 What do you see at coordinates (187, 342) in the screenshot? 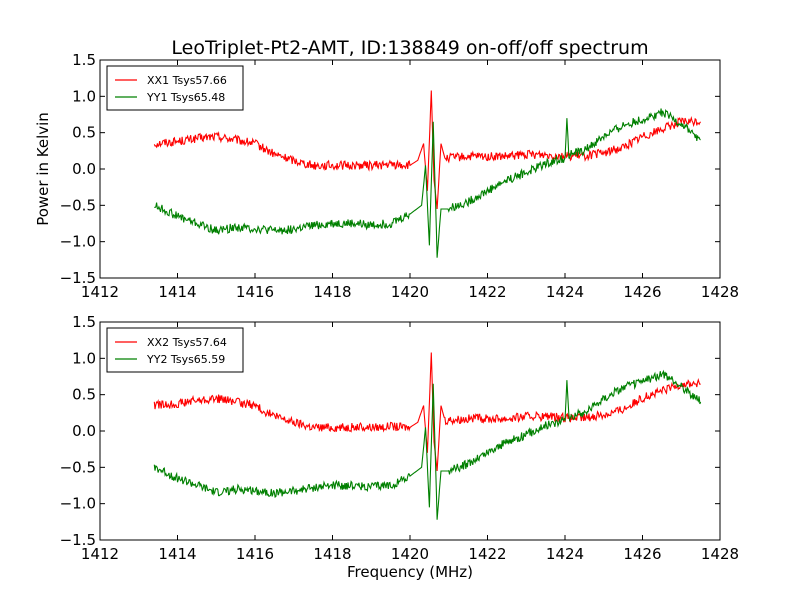
I see `legend-label: XX2 Tsys57.64` at bounding box center [187, 342].